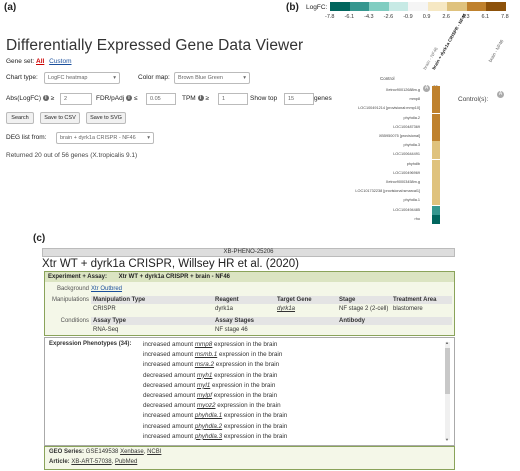 The image size is (520, 471). I want to click on geo-id: GSE149538, so click(102, 452).